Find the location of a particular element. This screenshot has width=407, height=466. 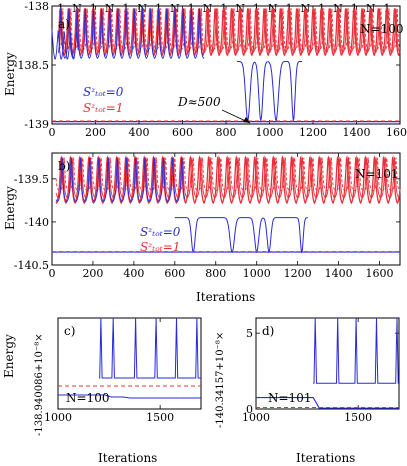

panel-c-ylabel: Energy is located at coordinates (9, 356).